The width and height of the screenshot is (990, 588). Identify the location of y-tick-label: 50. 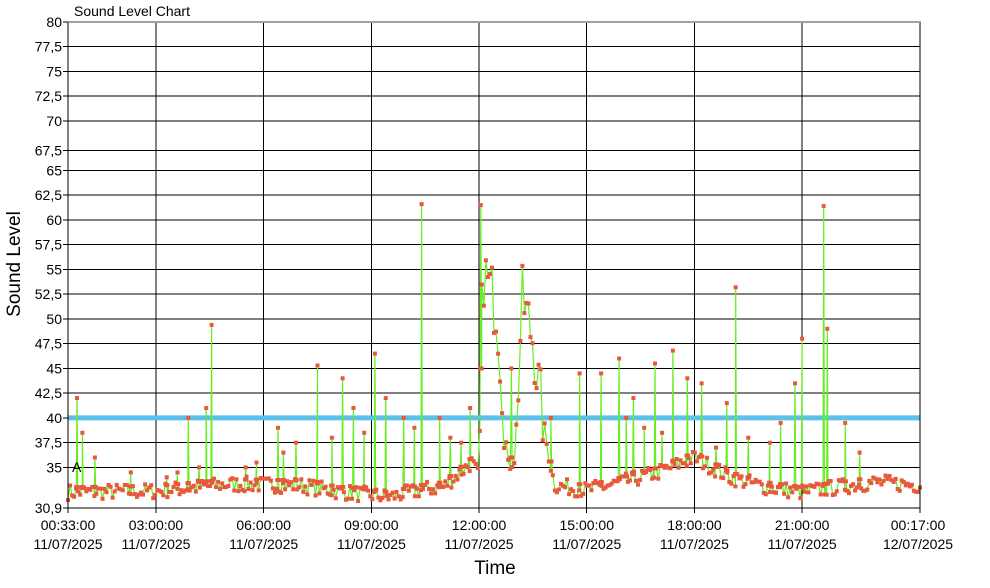
(54, 319).